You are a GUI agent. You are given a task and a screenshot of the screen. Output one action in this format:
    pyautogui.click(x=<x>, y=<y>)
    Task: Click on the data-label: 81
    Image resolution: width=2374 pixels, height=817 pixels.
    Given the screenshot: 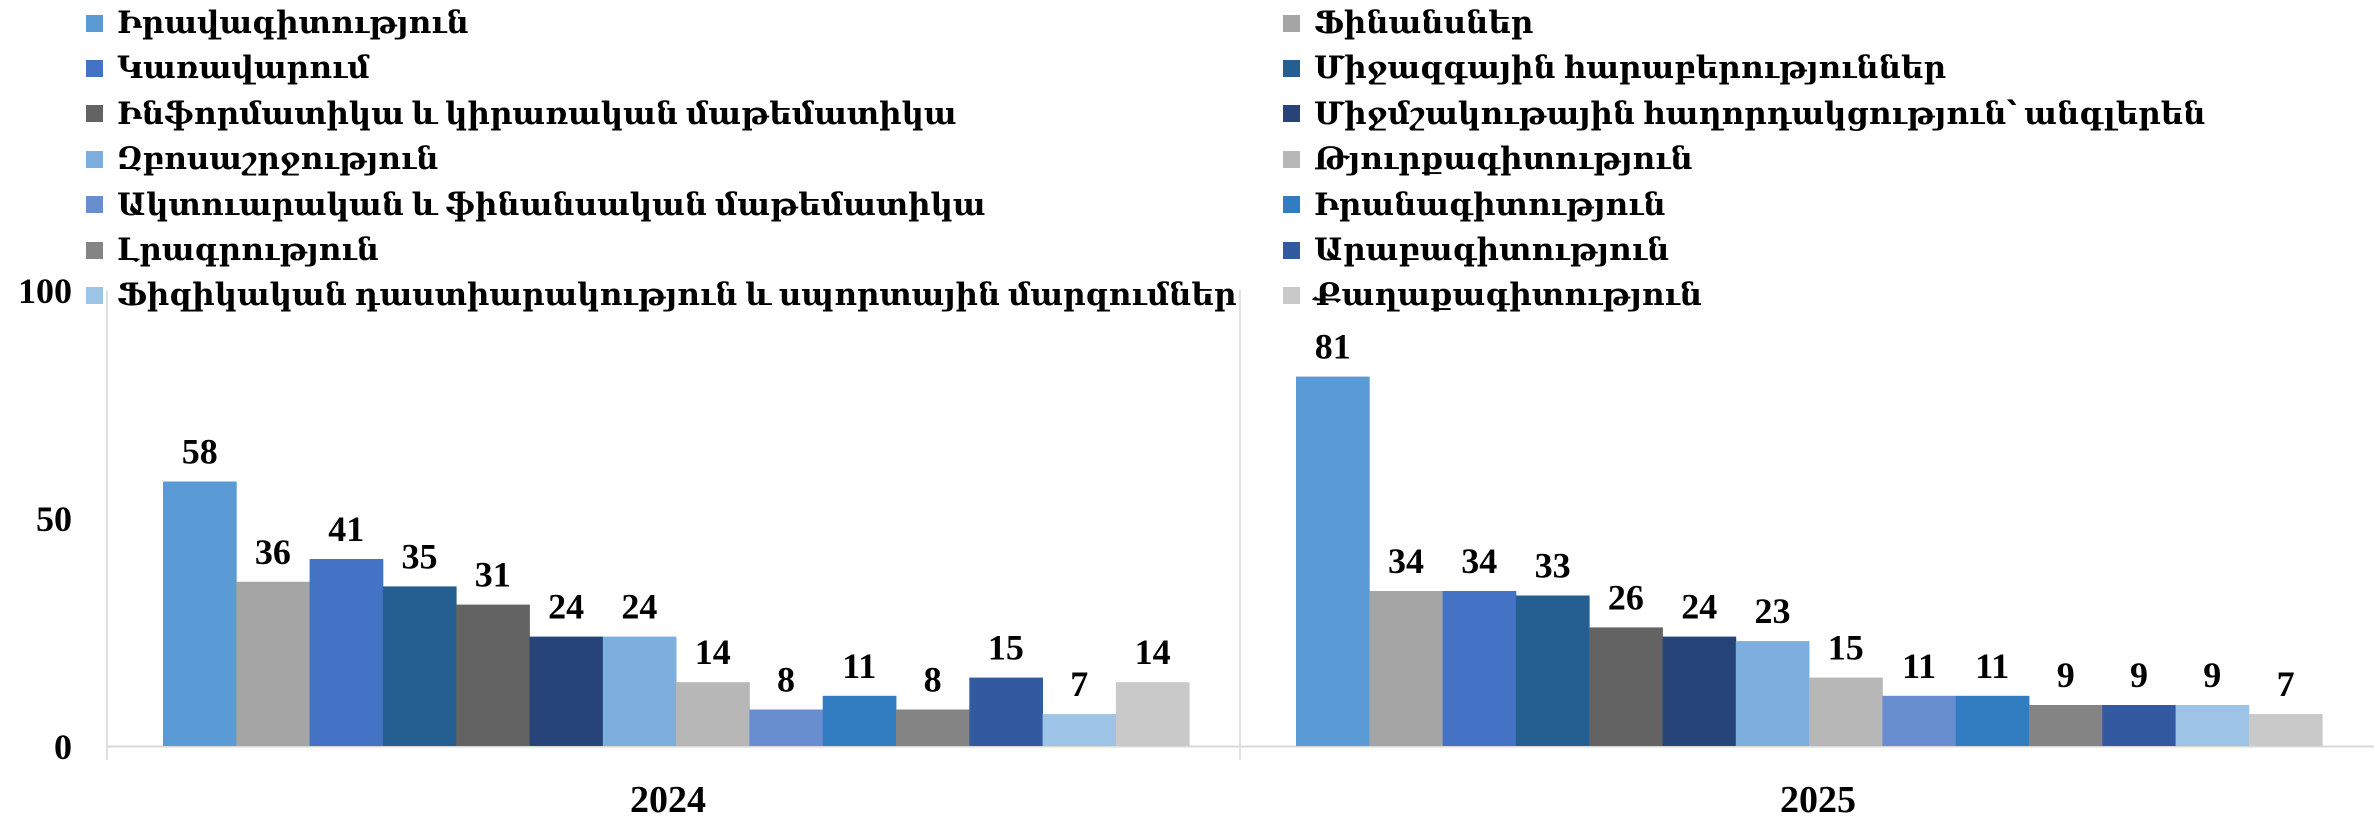 What is the action you would take?
    pyautogui.click(x=1333, y=347)
    